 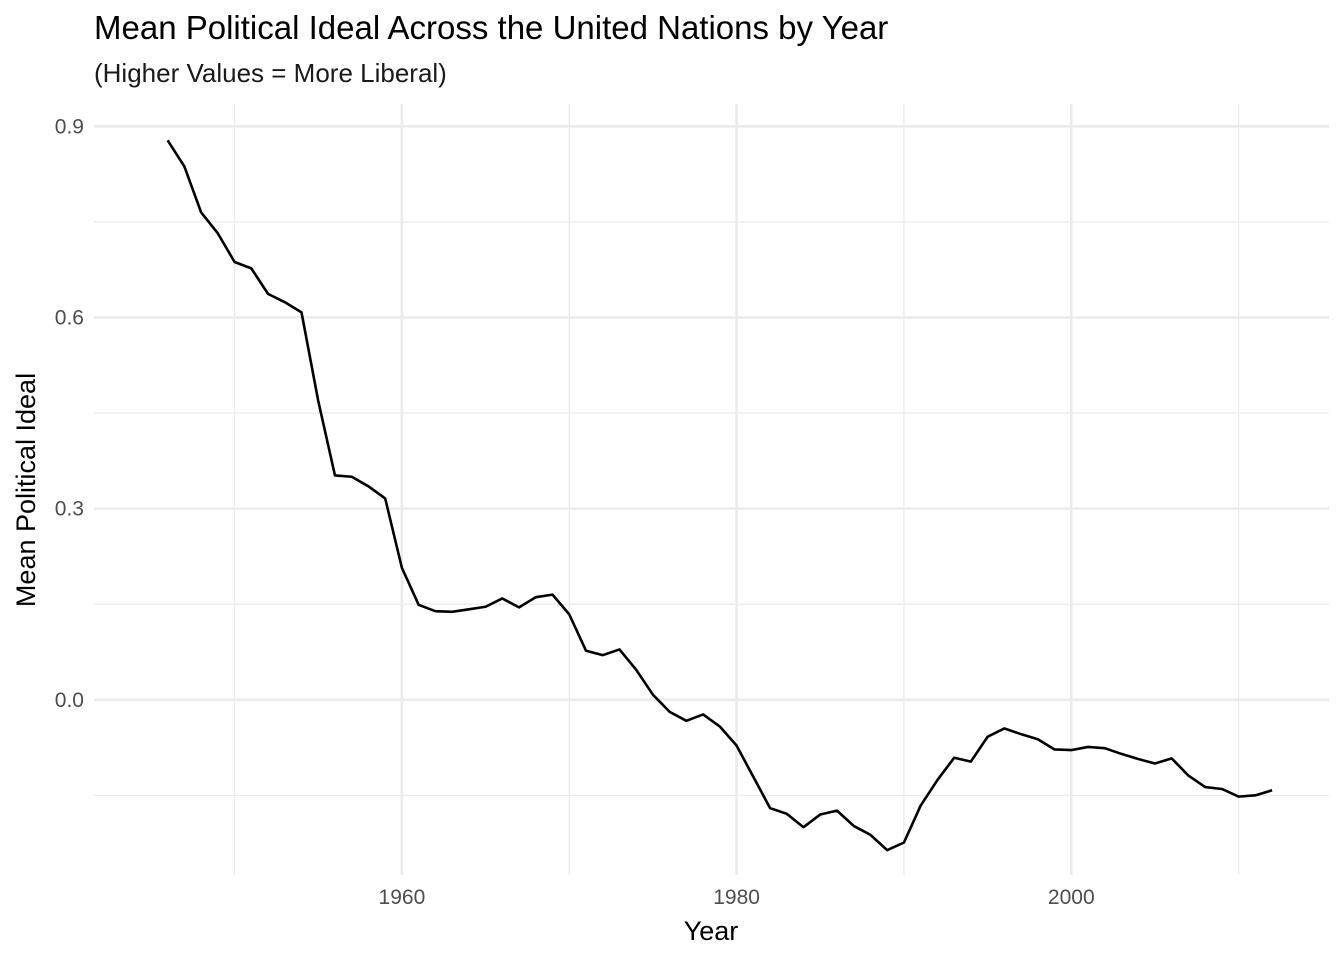 I want to click on x-tick-label: 2000, so click(x=1071, y=897).